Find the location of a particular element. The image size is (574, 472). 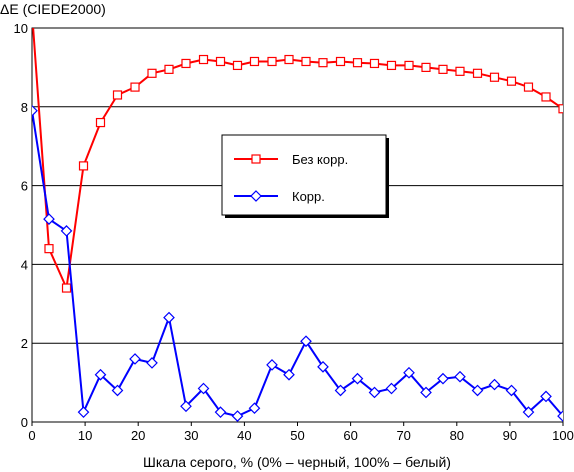

x-axis-ticks: 0 10 20 30 40 50 60 70 80 90 100 is located at coordinates (301, 432).